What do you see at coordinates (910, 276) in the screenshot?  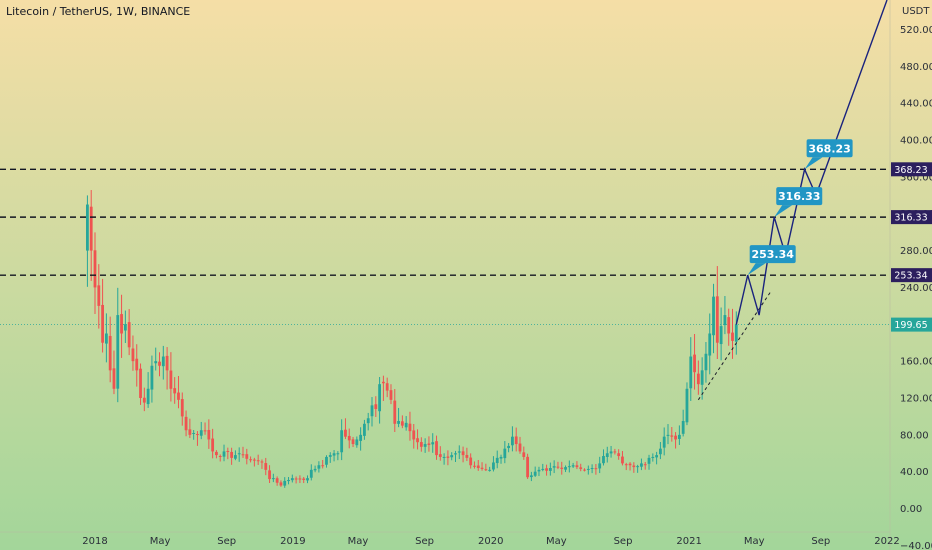 I see `level-tag-label: 253.34` at bounding box center [910, 276].